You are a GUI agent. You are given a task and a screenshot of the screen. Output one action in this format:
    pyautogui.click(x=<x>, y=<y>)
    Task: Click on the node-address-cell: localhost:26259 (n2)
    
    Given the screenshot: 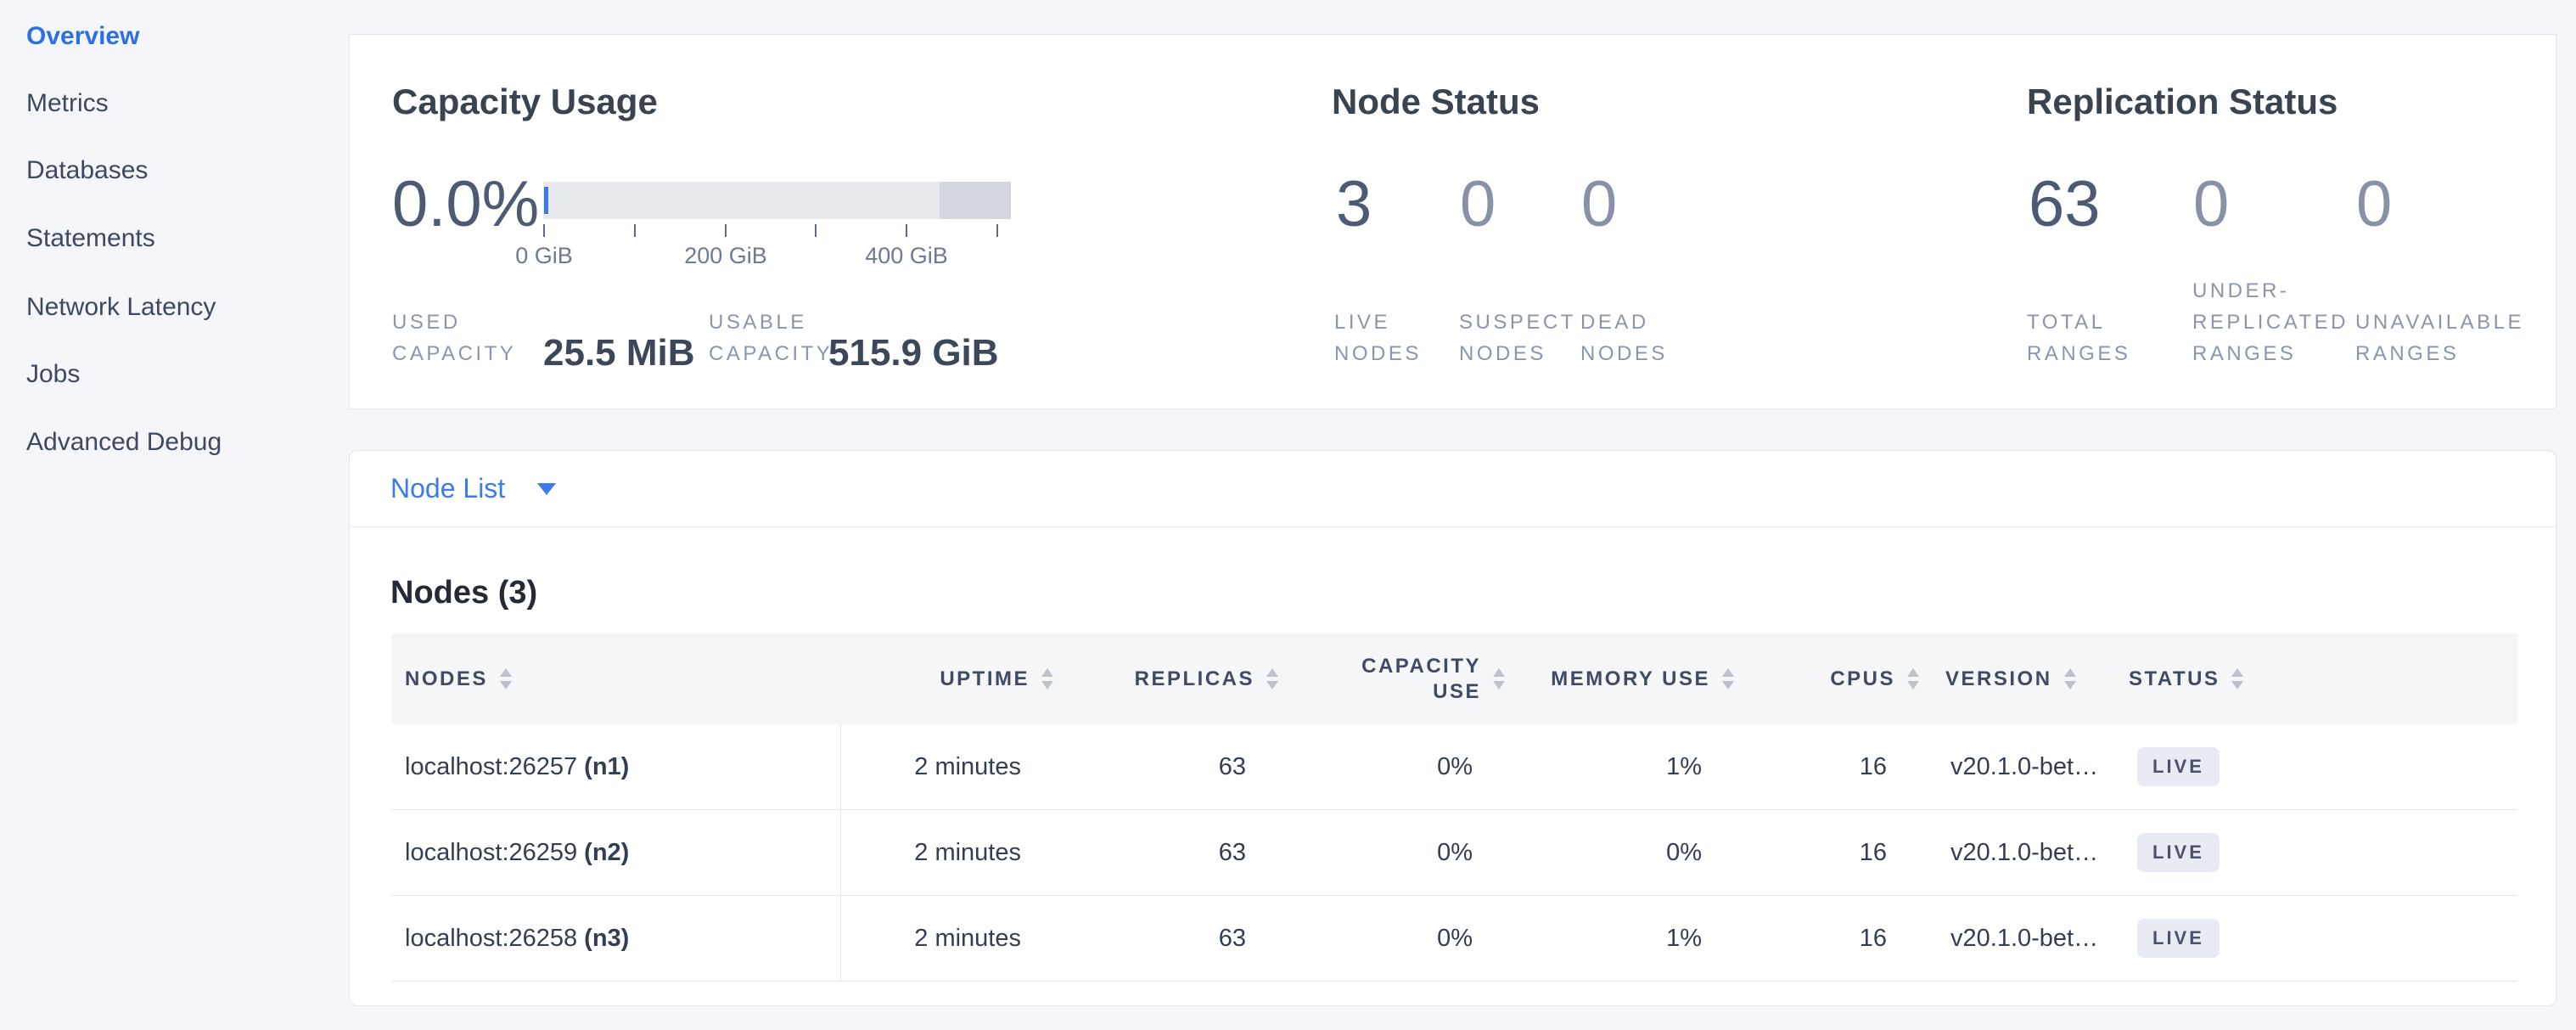 What is the action you would take?
    pyautogui.click(x=616, y=852)
    